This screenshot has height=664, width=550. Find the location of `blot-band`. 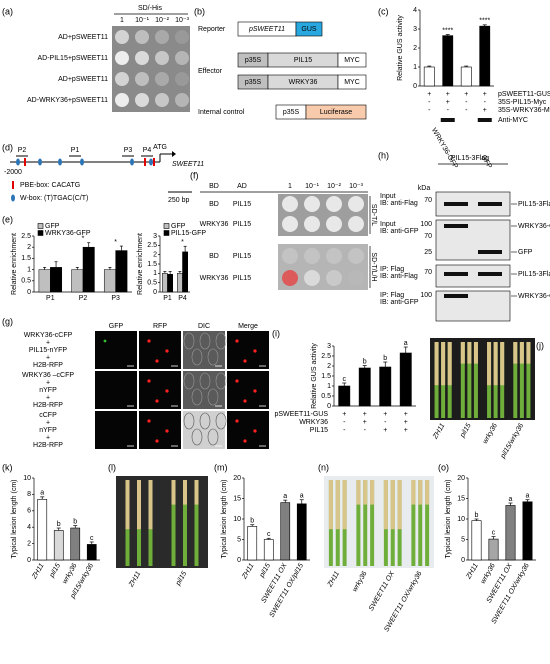

blot-band is located at coordinates (447, 120).